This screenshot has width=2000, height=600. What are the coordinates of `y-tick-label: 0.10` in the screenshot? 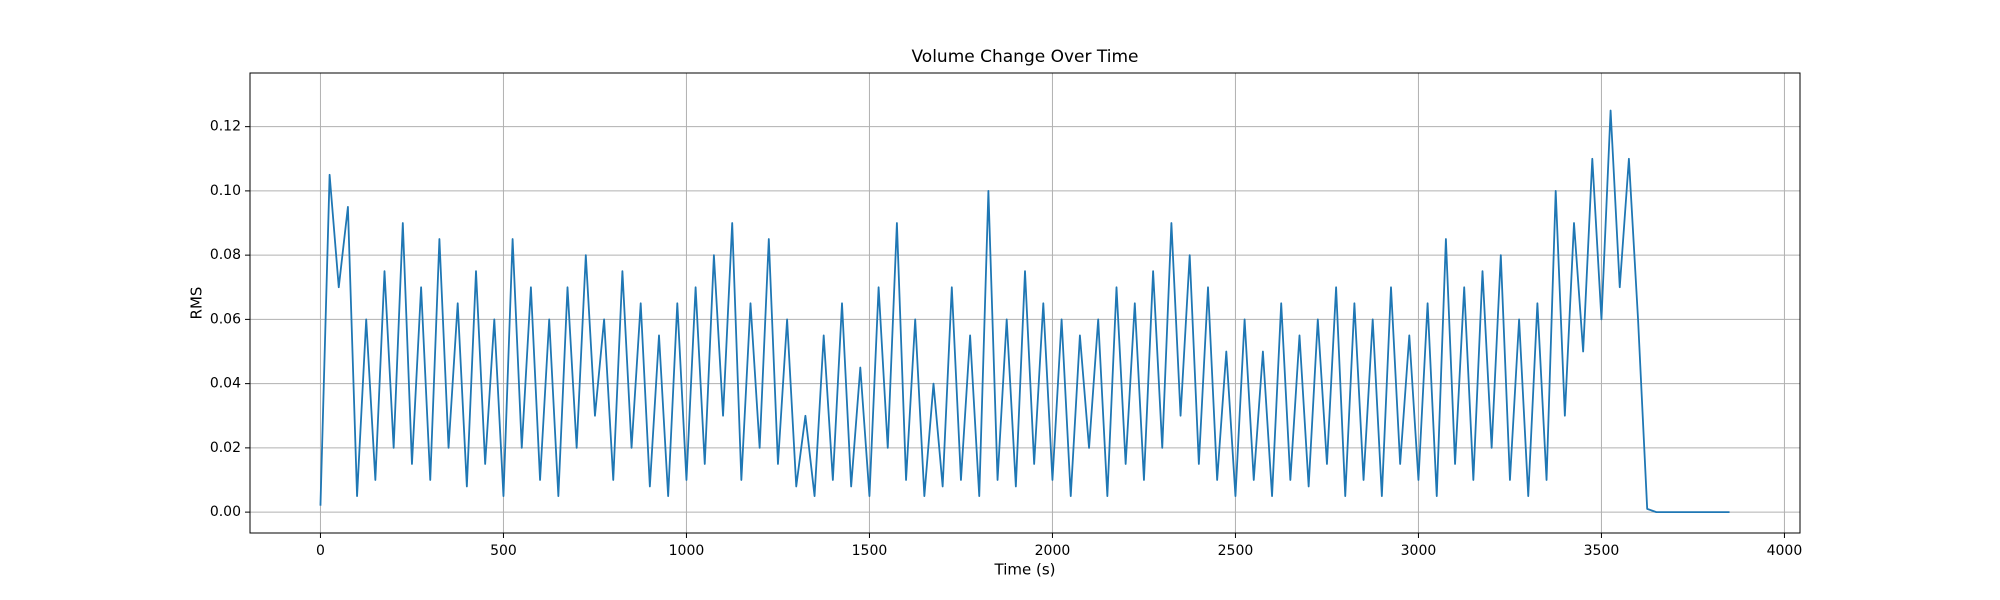 It's located at (225, 191).